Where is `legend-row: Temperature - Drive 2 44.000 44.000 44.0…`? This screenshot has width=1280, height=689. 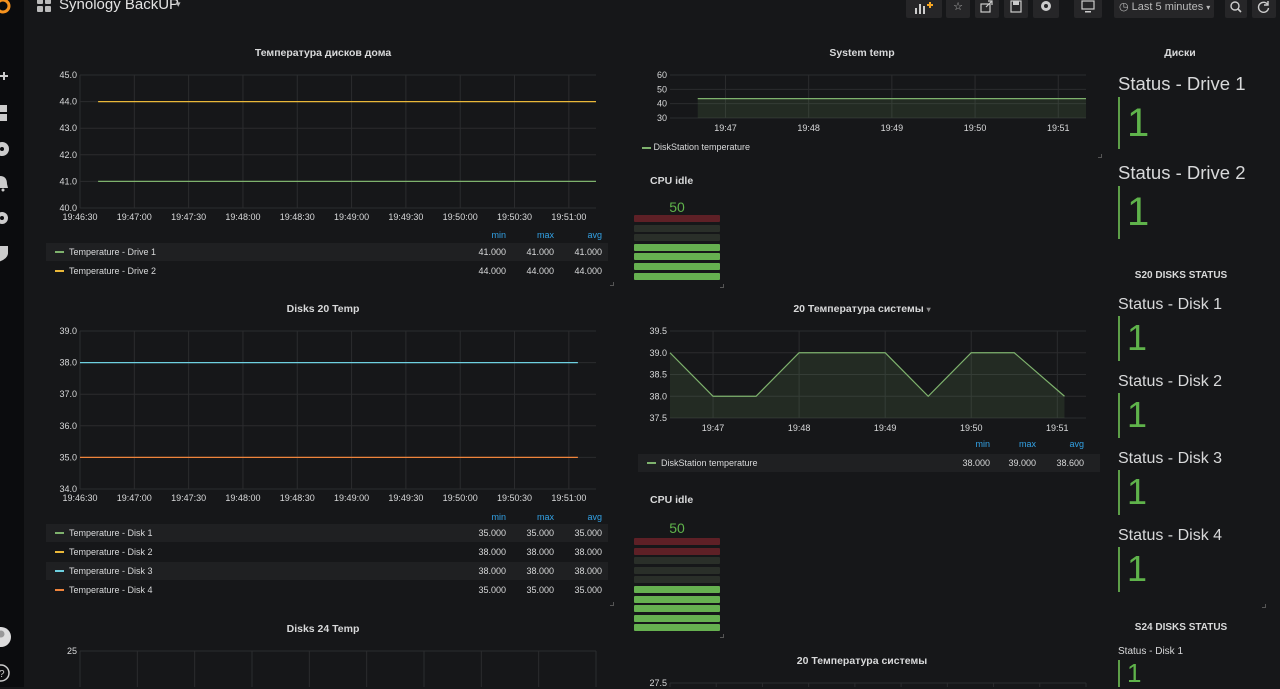
legend-row: Temperature - Drive 2 44.000 44.000 44.0… is located at coordinates (327, 271).